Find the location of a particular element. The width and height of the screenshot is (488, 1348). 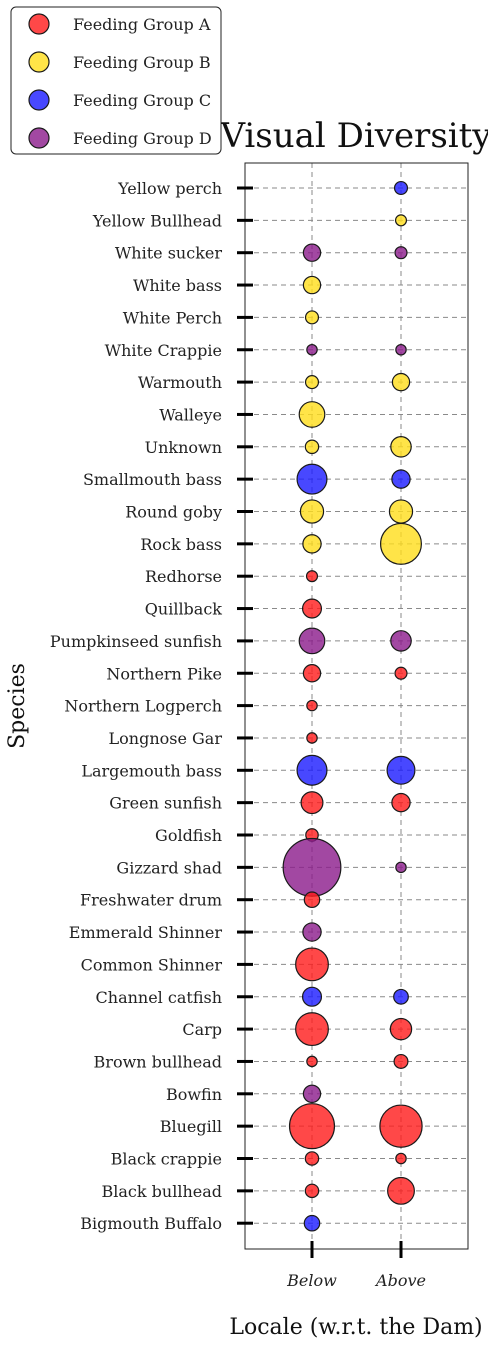

y-tick-label: Bigmouth Buffalo is located at coordinates (151, 1223).